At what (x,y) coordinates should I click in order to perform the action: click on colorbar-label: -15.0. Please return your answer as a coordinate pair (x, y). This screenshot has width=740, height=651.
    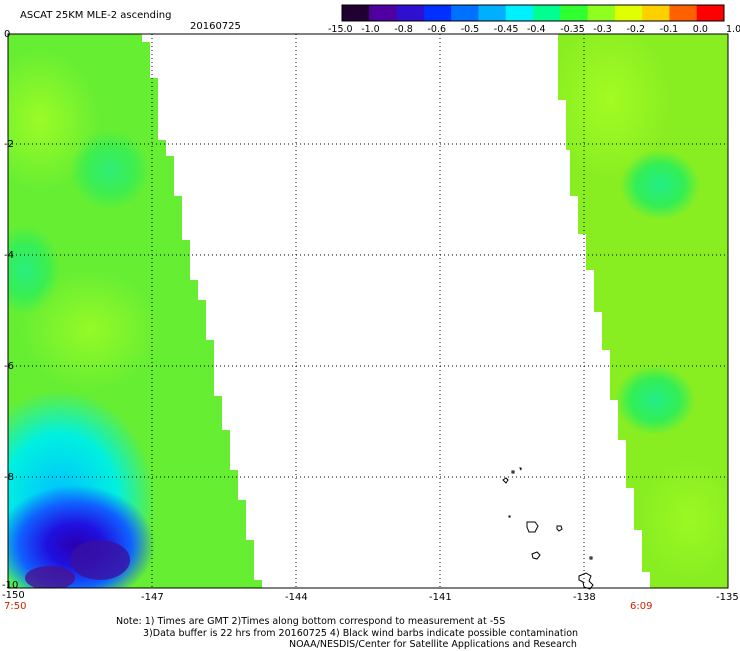
    Looking at the image, I should click on (340, 29).